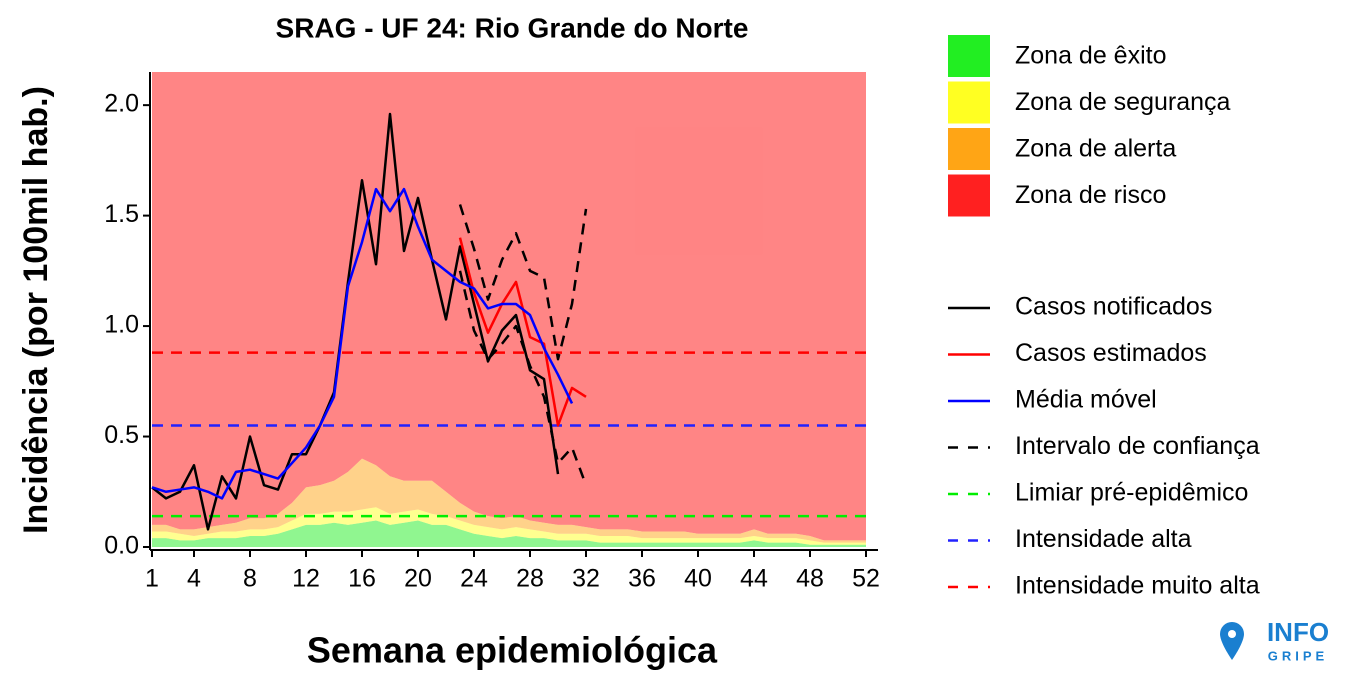 The height and width of the screenshot is (682, 1356). Describe the element at coordinates (1232, 634) in the screenshot. I see `logo-pin-dot` at that location.